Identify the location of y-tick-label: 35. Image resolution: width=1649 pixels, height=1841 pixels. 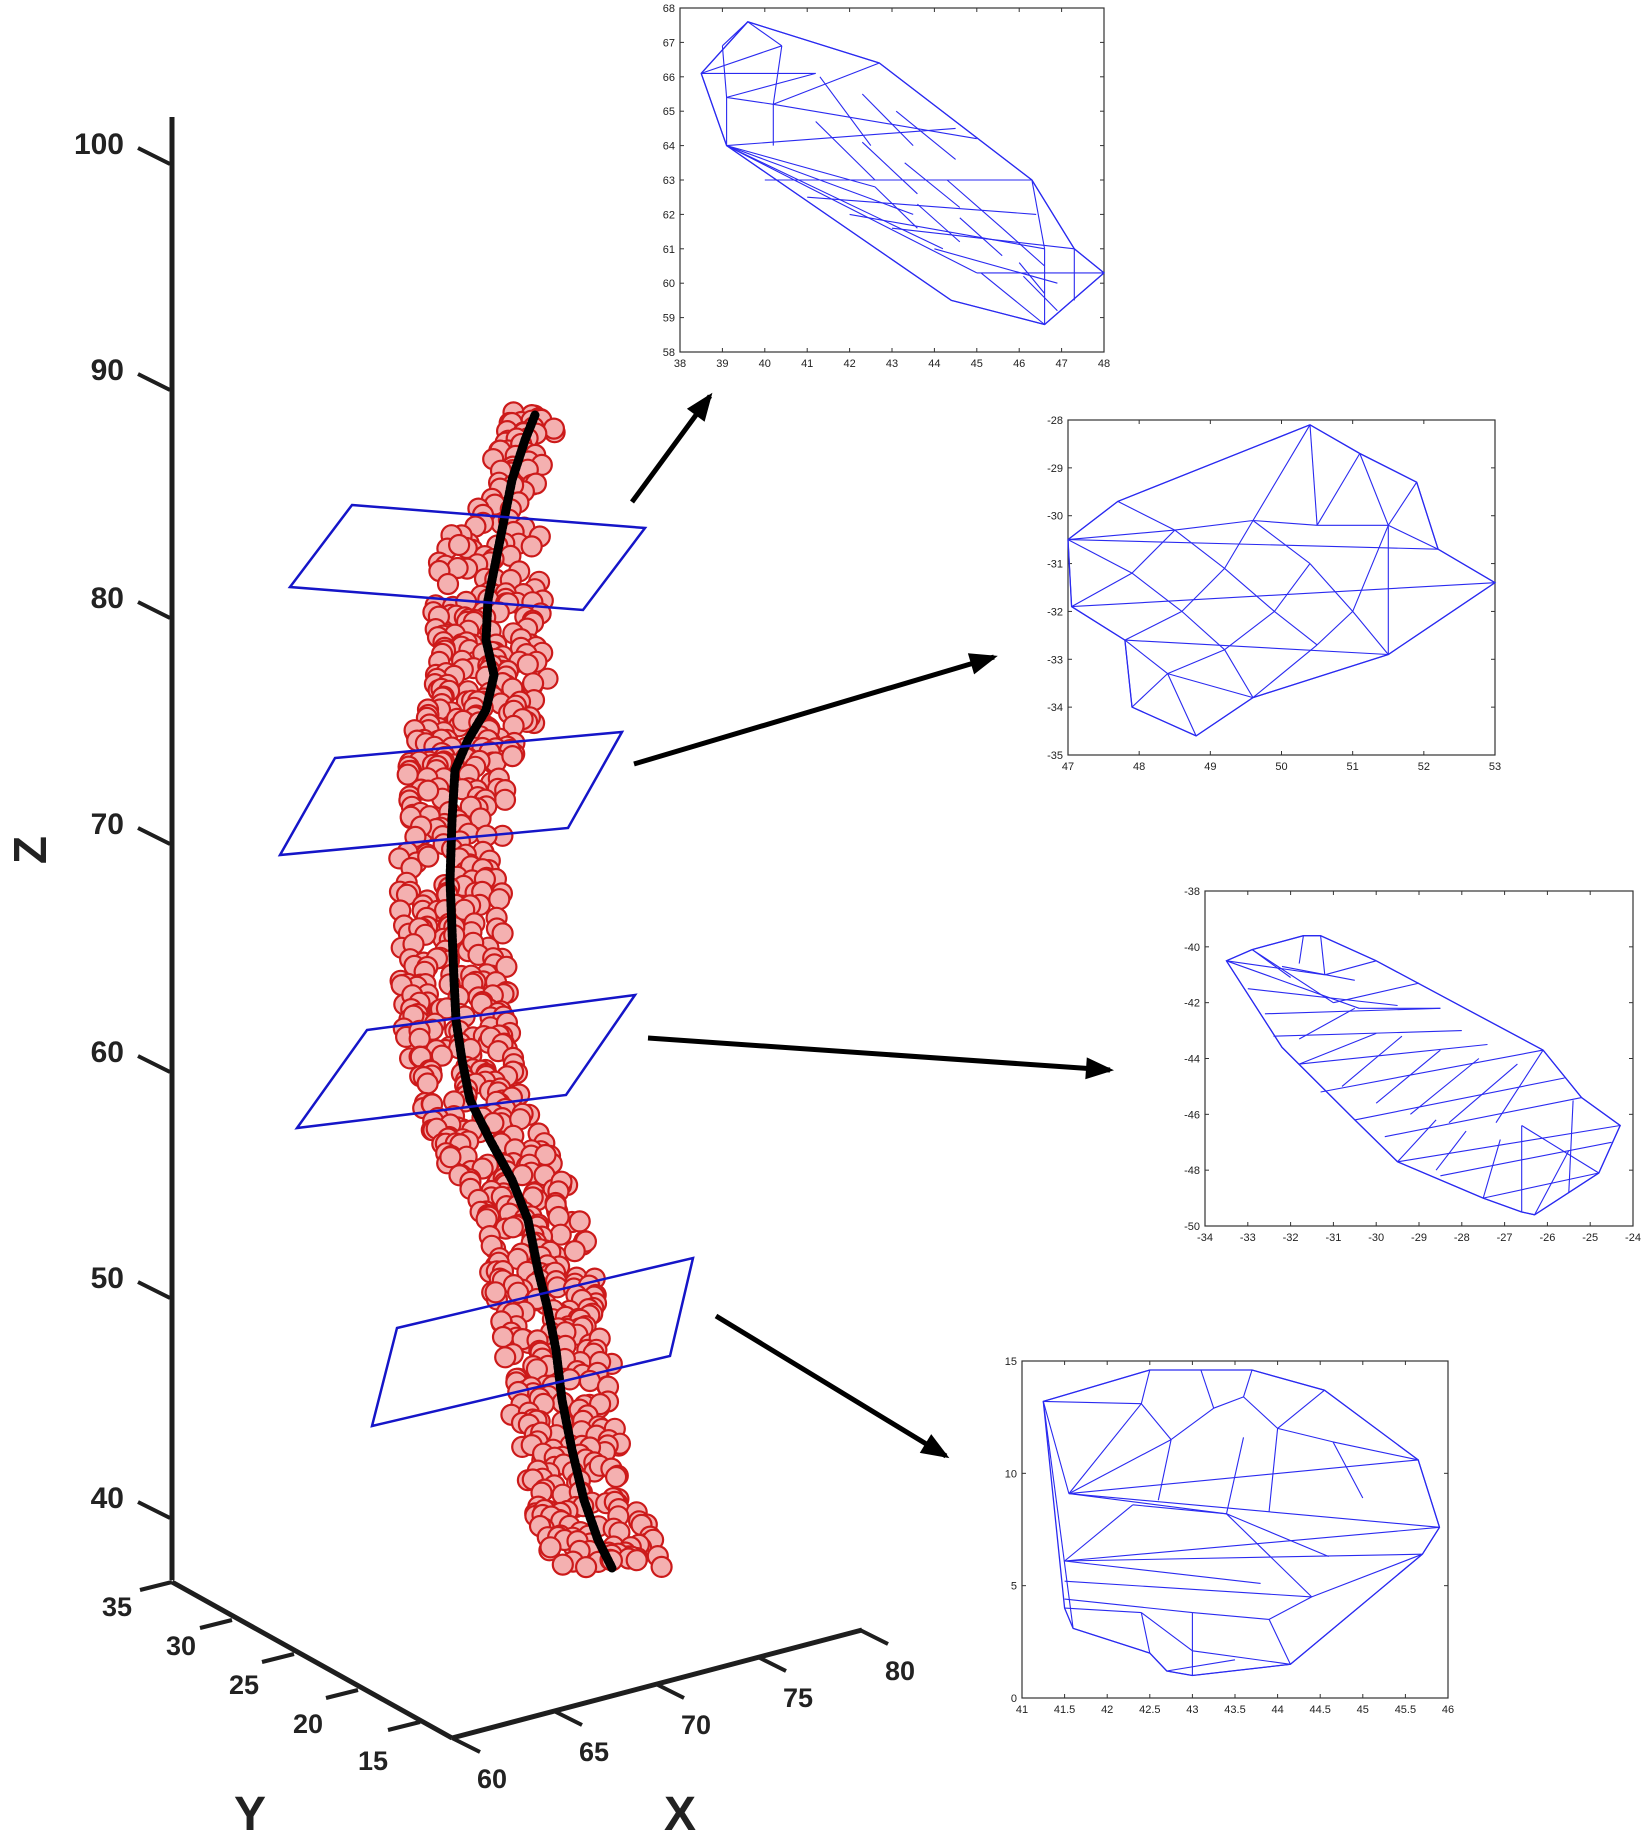
(117, 1607).